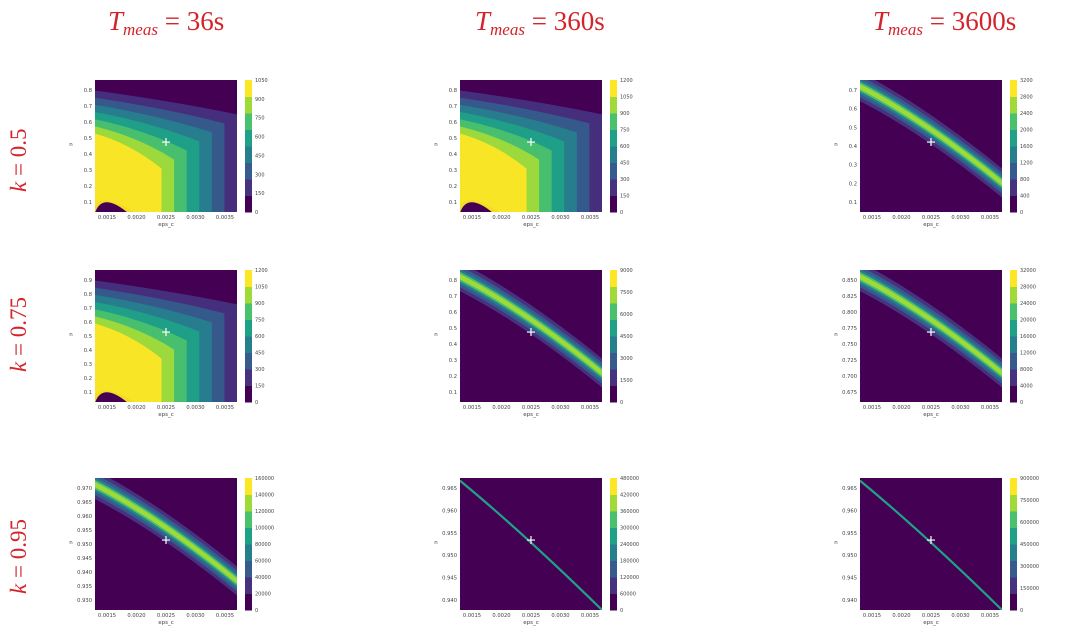 The image size is (1088, 644). Describe the element at coordinates (166, 336) in the screenshot. I see `plot-area` at that location.